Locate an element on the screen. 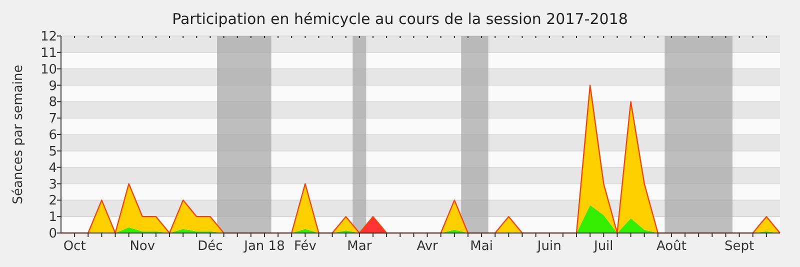  y-tick-label: 3 is located at coordinates (52, 184).